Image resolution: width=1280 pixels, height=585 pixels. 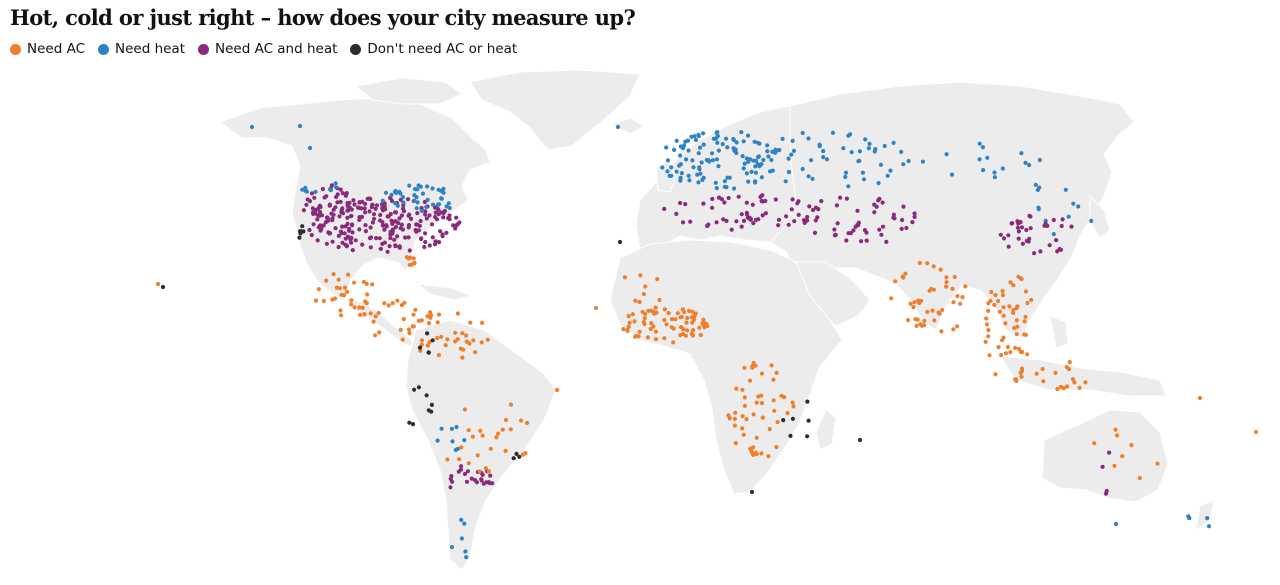 I want to click on legend-item-need-ac: Need AC, so click(x=47, y=49).